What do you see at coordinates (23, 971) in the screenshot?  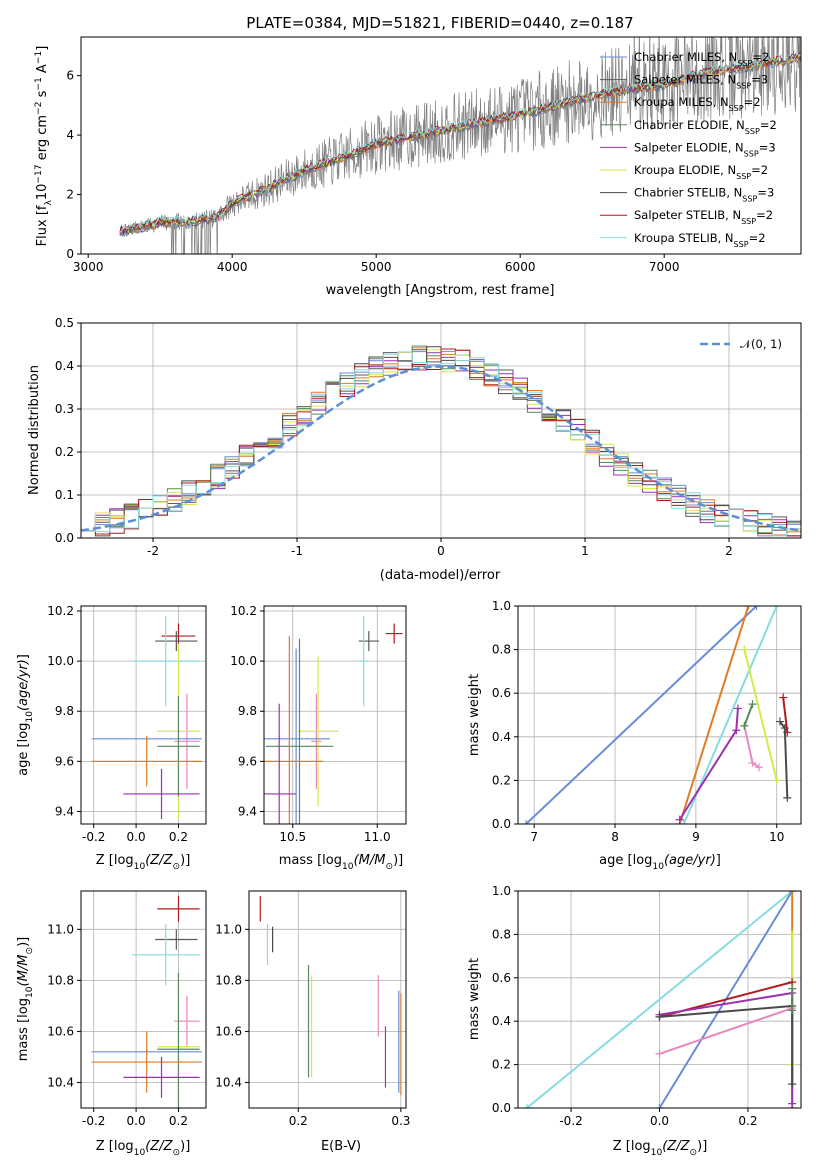 I see `label-part: (M/M` at bounding box center [23, 971].